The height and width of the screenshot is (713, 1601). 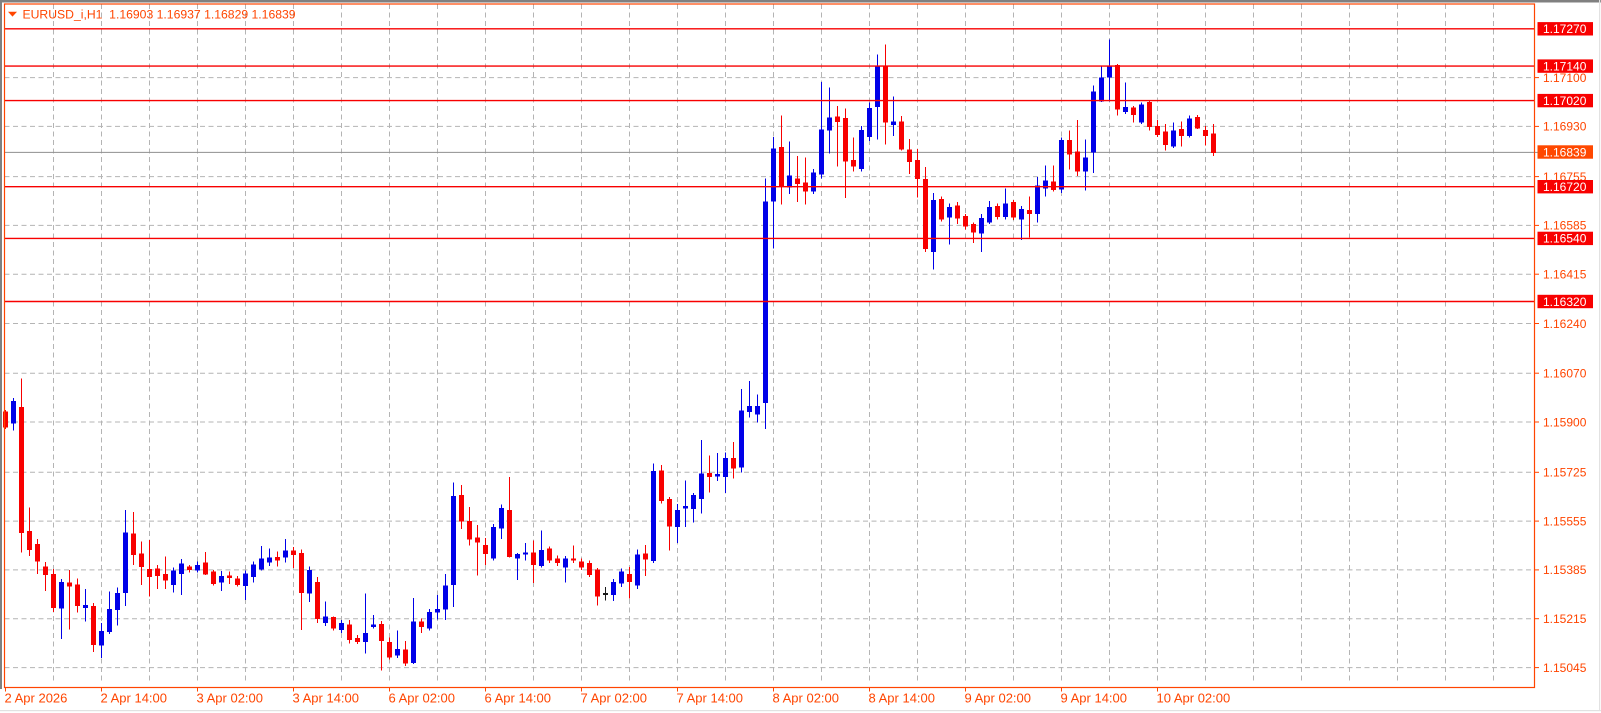 What do you see at coordinates (36, 698) in the screenshot?
I see `svg-text: 2 Apr 2026` at bounding box center [36, 698].